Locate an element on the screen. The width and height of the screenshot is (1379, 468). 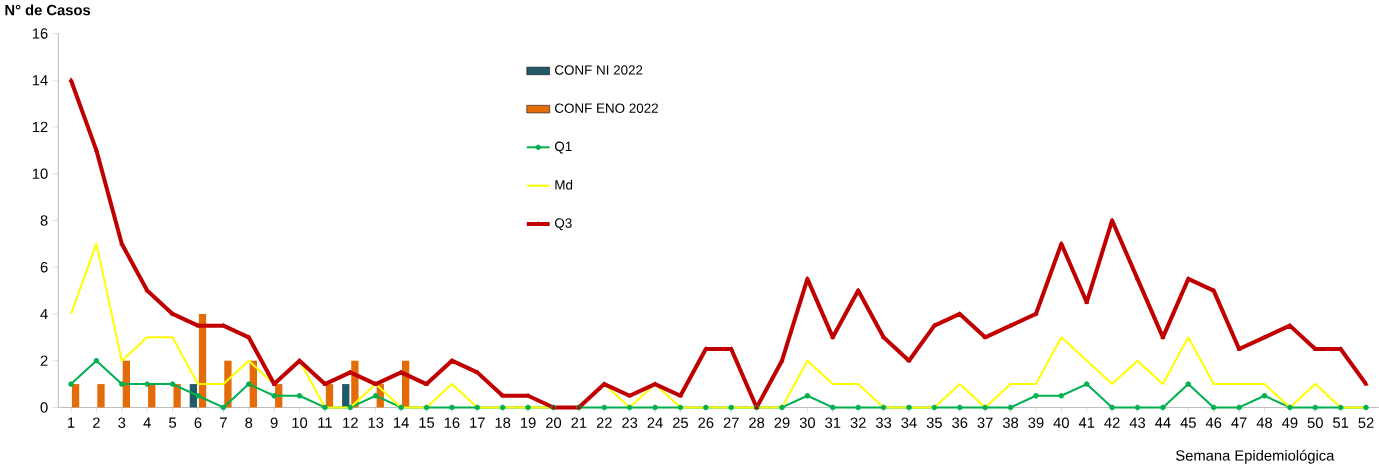
x-tick-label: 45 is located at coordinates (1188, 422).